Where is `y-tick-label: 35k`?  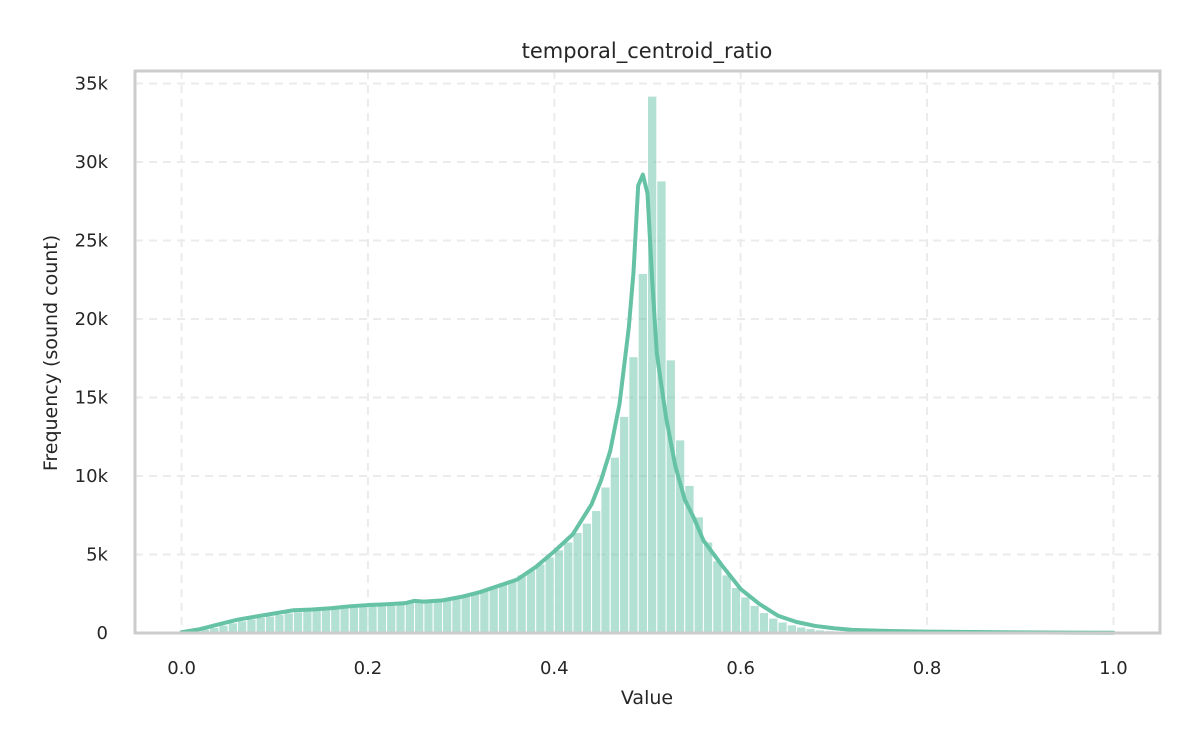 y-tick-label: 35k is located at coordinates (92, 84).